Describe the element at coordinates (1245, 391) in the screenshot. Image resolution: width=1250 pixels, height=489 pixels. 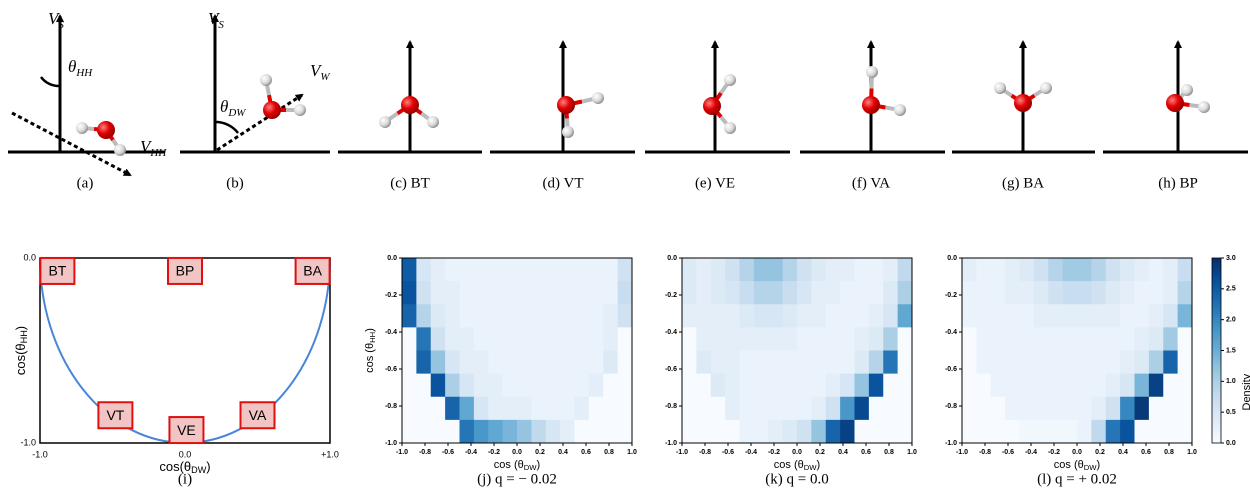
I see `colorbar-label: Density` at that location.